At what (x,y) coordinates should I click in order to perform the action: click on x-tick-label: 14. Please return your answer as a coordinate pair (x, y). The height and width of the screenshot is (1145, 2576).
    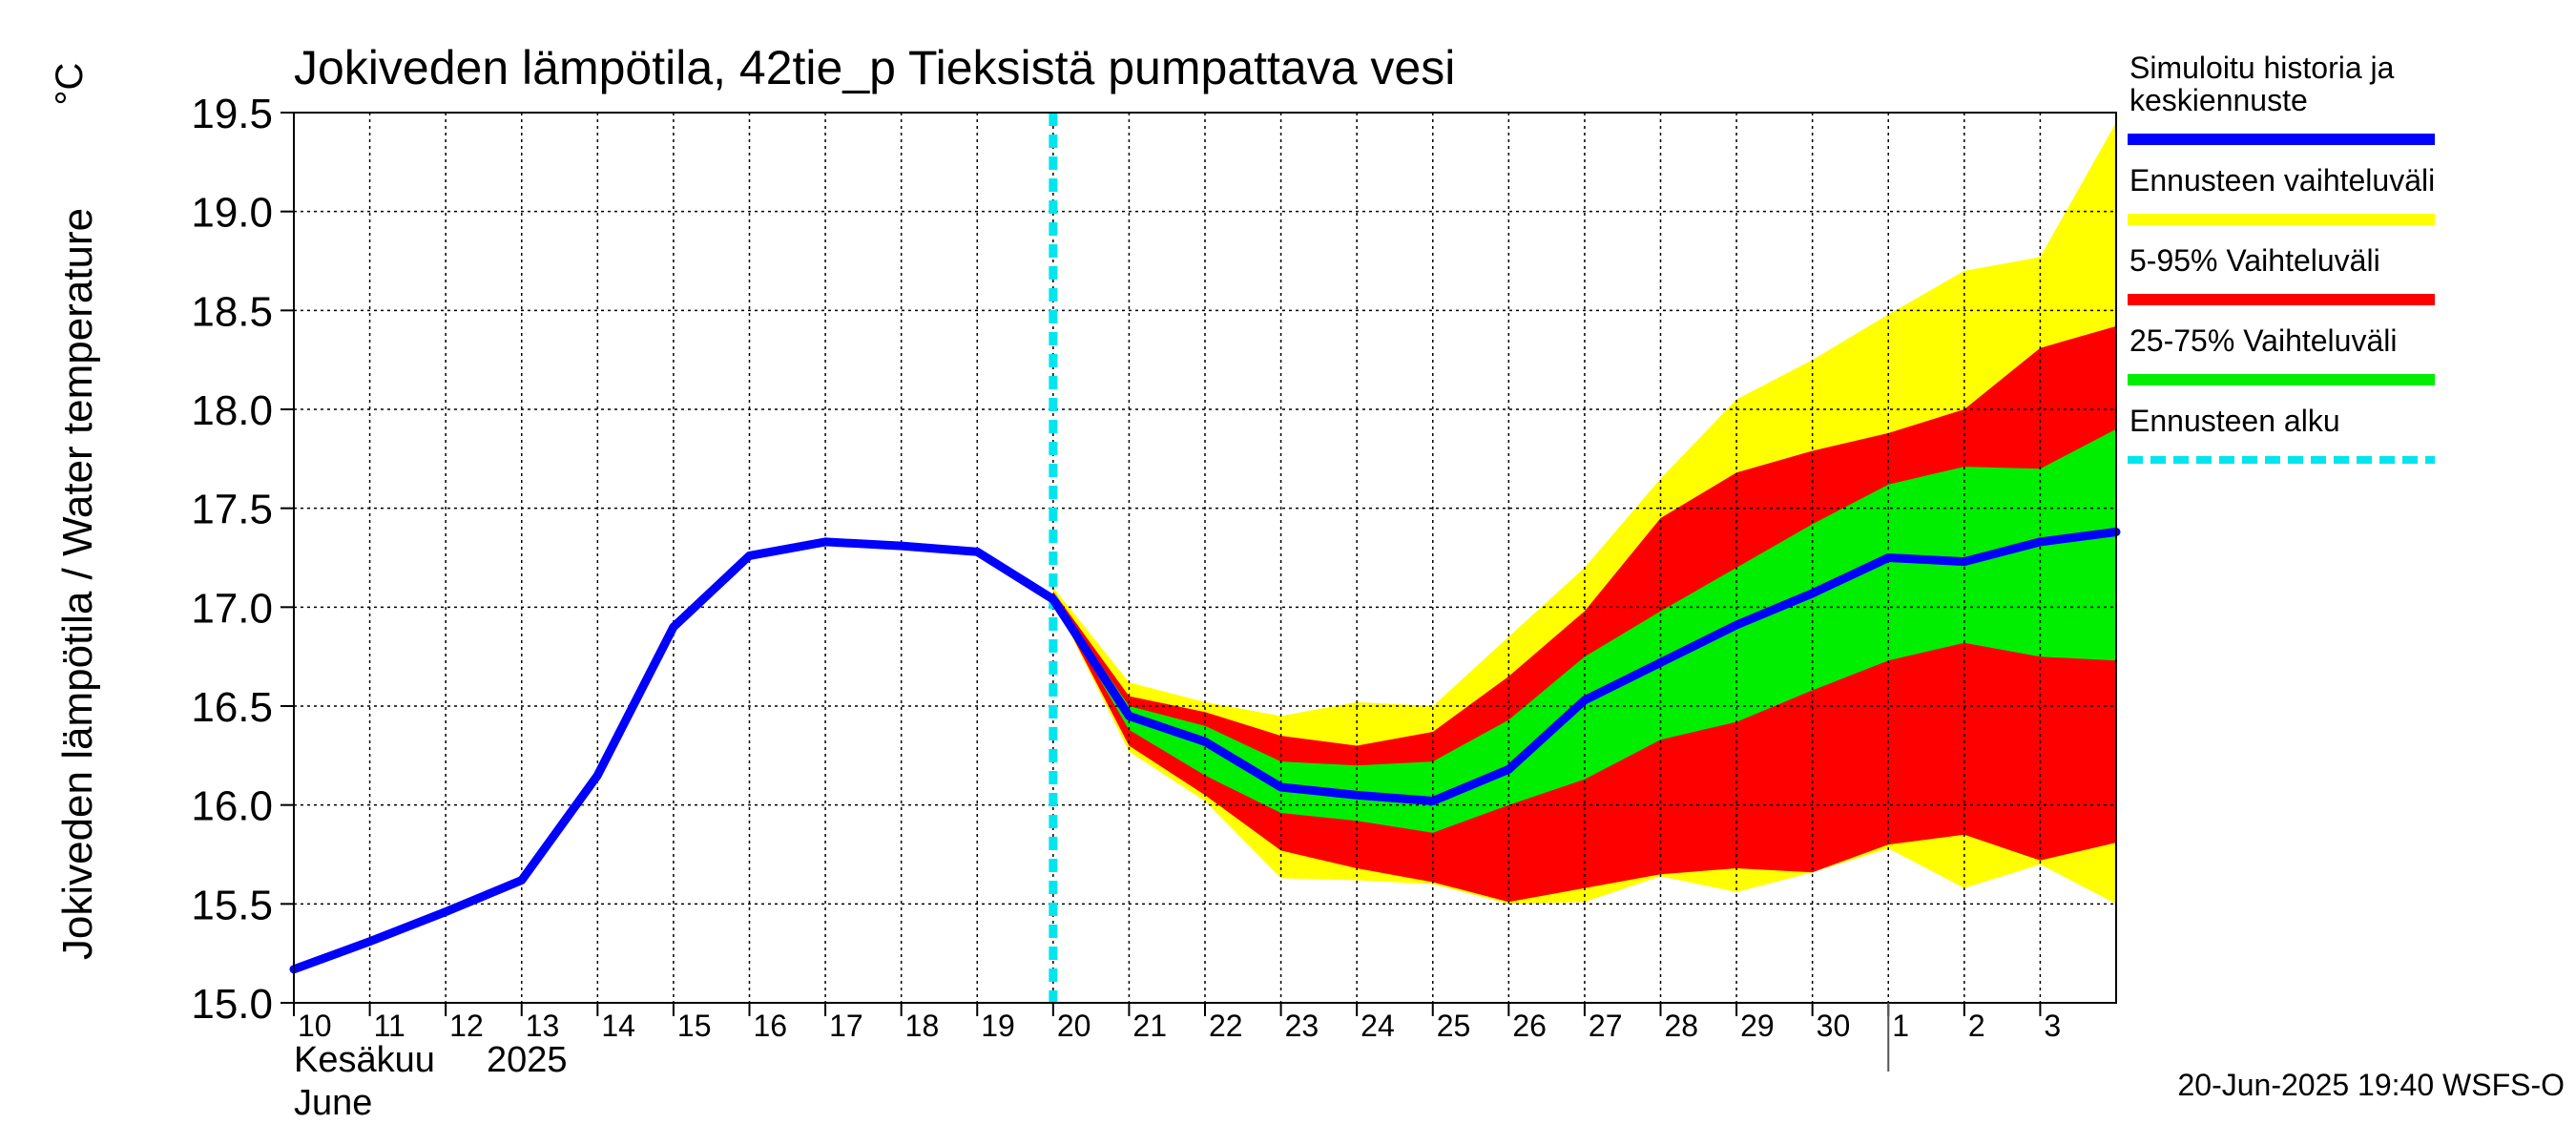
    Looking at the image, I should click on (618, 1026).